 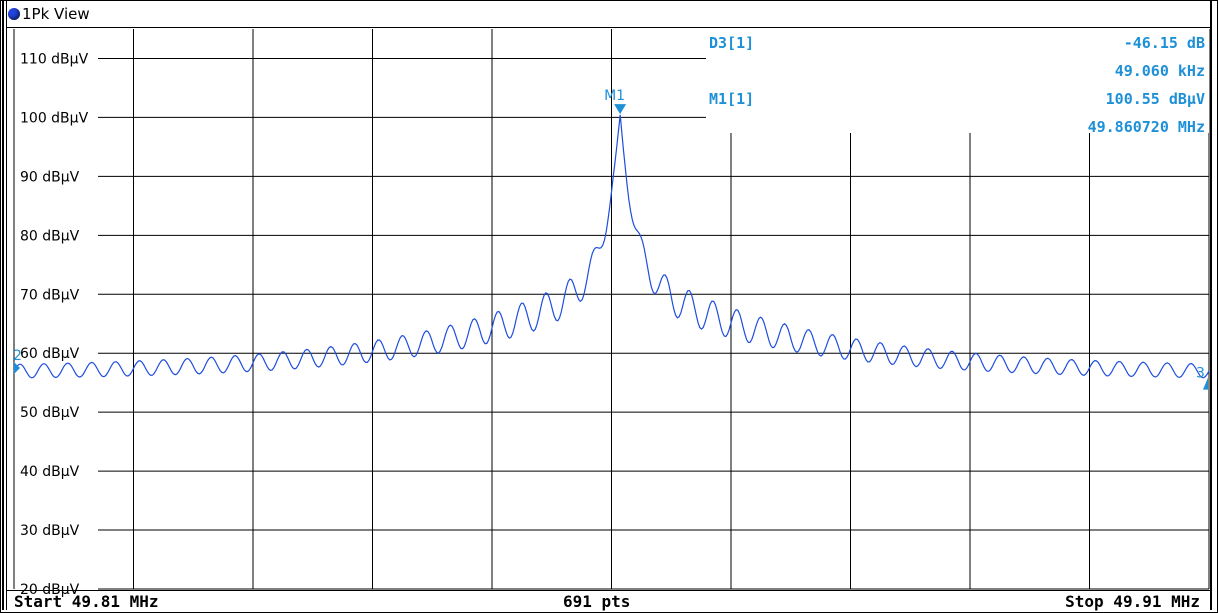 What do you see at coordinates (50, 295) in the screenshot?
I see `y-tick-label: 70 dBµV` at bounding box center [50, 295].